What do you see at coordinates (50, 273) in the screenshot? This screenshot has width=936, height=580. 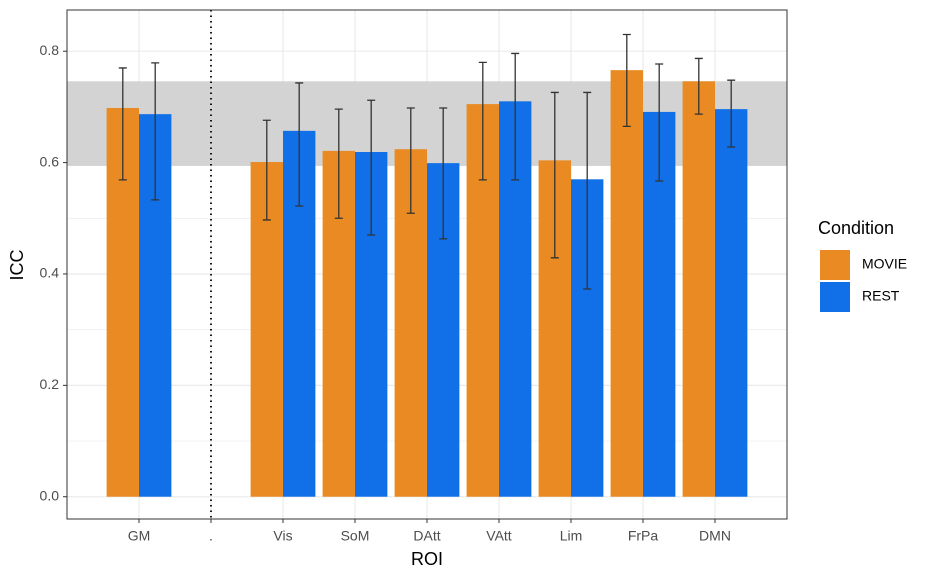 I see `y-tick-label: 0.4` at bounding box center [50, 273].